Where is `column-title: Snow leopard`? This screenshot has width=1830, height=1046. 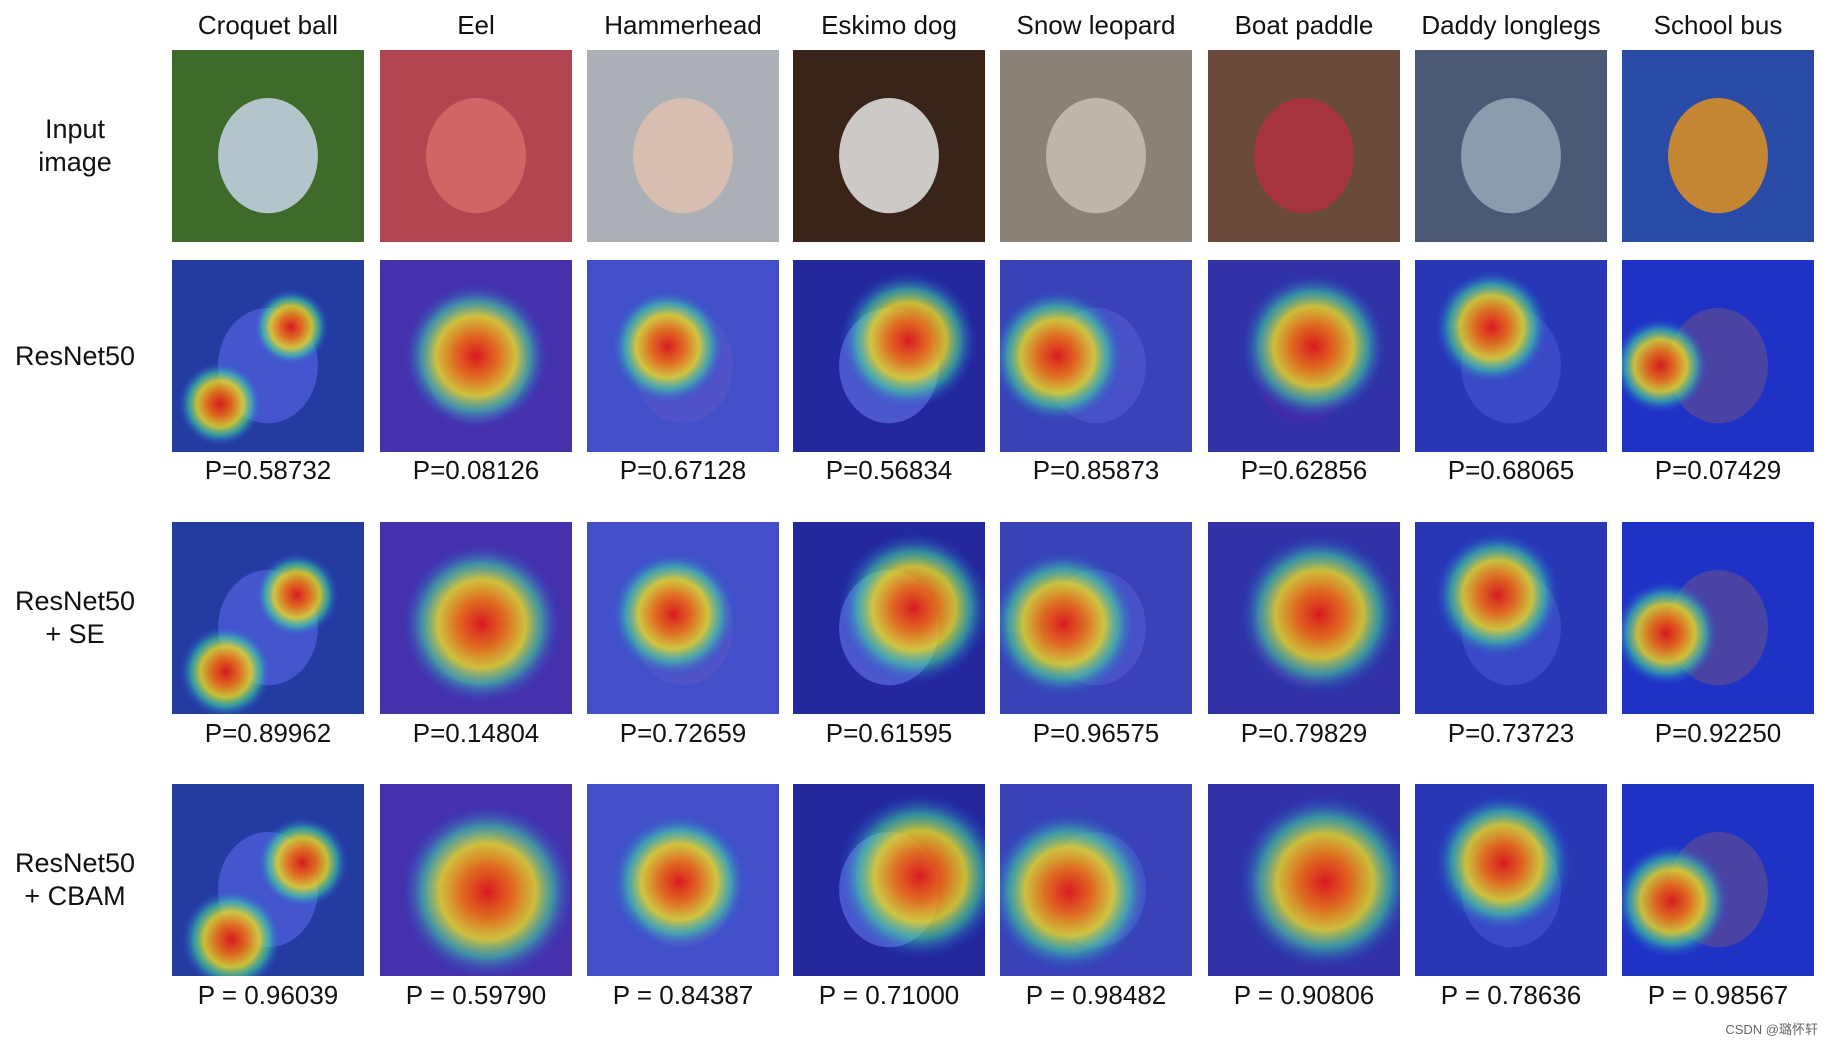 column-title: Snow leopard is located at coordinates (1096, 25).